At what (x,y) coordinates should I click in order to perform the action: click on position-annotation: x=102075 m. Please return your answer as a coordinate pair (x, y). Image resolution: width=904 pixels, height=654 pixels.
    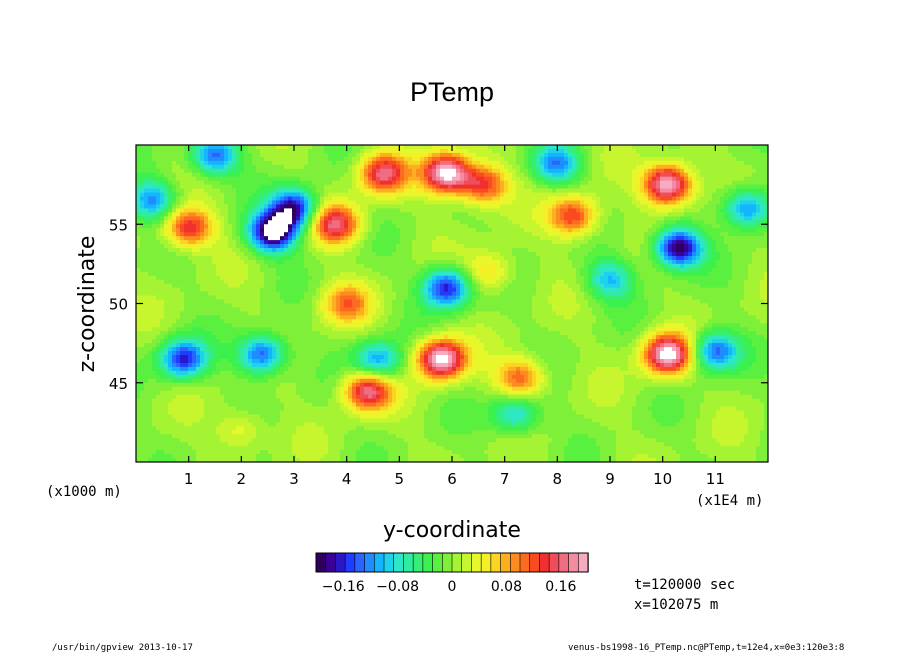
    Looking at the image, I should click on (676, 605).